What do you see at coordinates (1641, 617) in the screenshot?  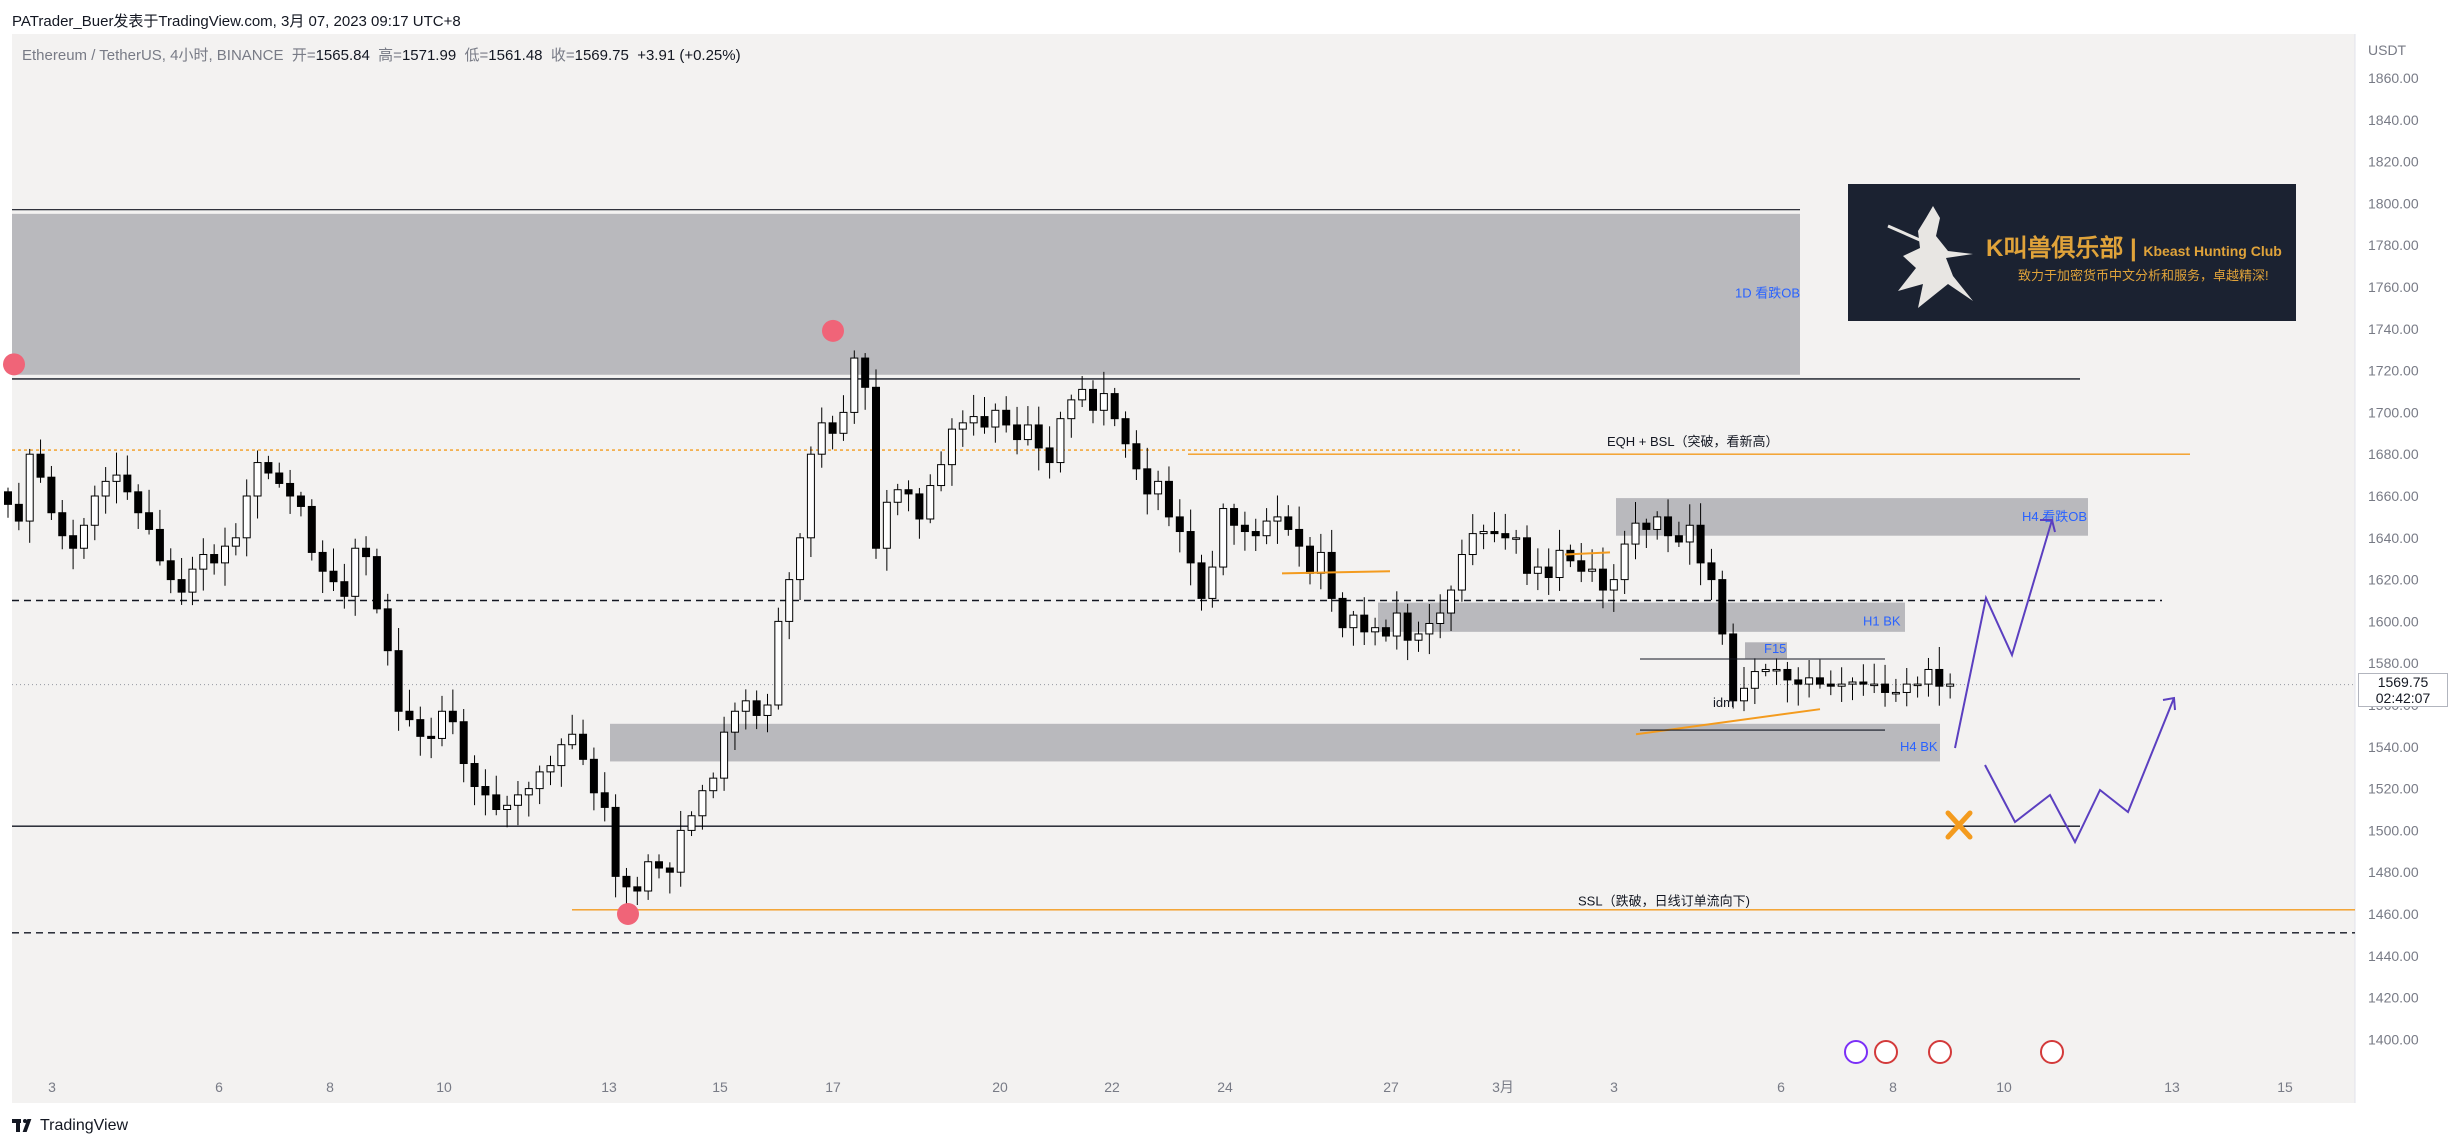 I see `zone-h1-bk` at bounding box center [1641, 617].